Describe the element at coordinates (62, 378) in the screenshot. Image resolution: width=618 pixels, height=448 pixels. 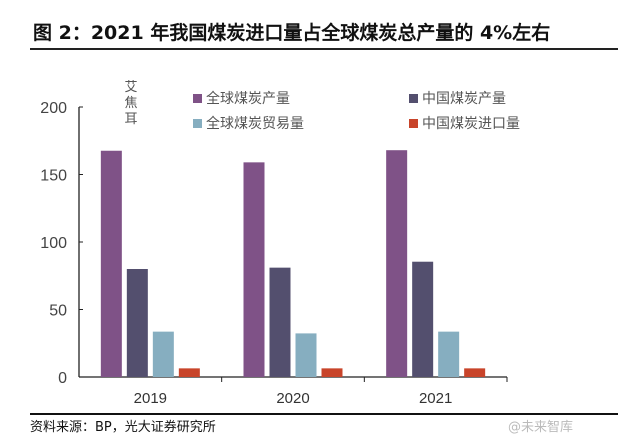
I see `y-tick-label: 0` at that location.